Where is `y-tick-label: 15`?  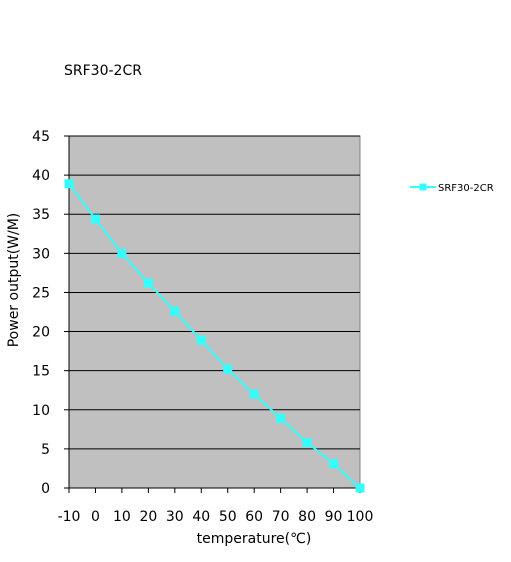 y-tick-label: 15 is located at coordinates (41, 372).